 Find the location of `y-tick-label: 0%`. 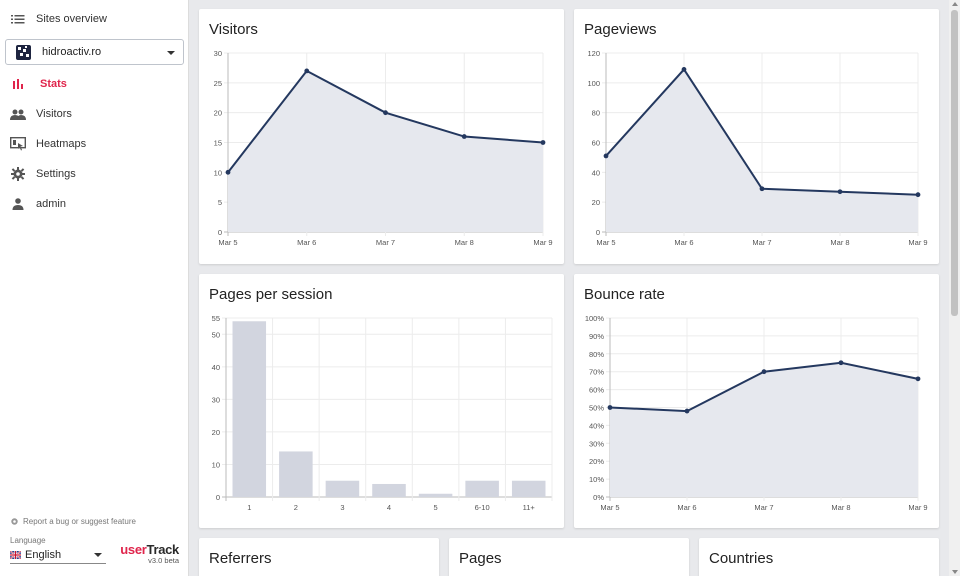

y-tick-label: 0% is located at coordinates (598, 497).